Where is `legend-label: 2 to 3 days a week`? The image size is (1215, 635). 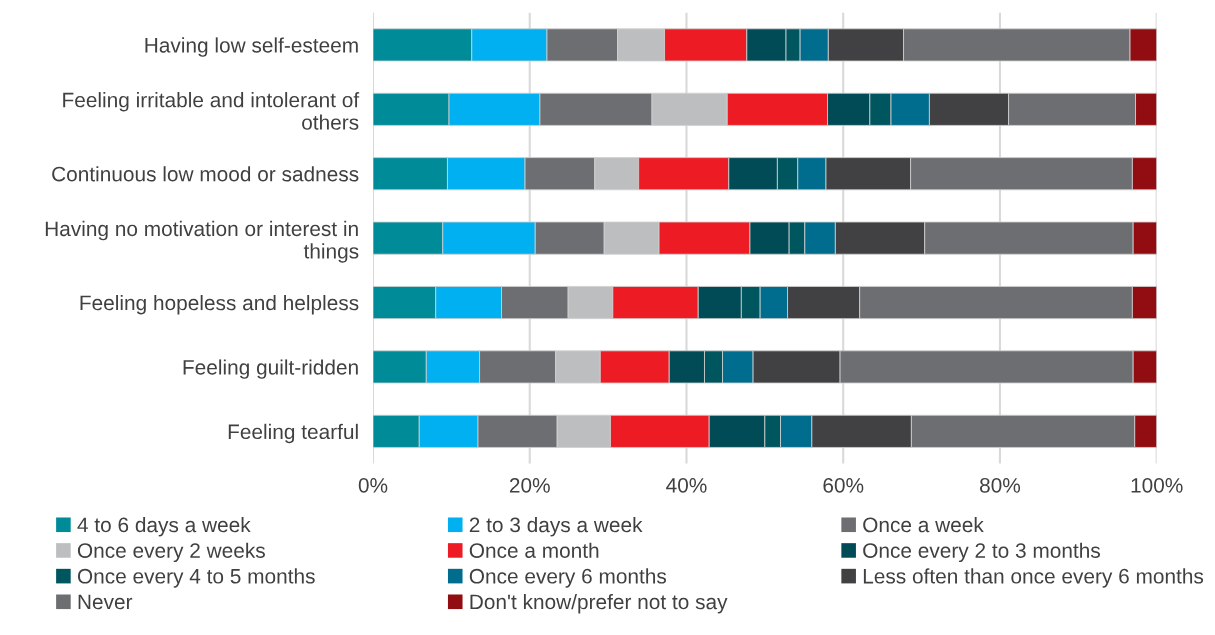
legend-label: 2 to 3 days a week is located at coordinates (556, 526).